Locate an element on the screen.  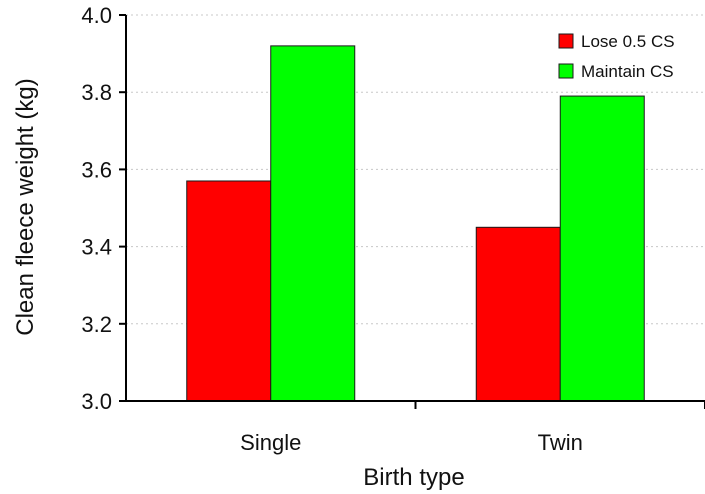
x-axis-title: Birth type is located at coordinates (413, 477).